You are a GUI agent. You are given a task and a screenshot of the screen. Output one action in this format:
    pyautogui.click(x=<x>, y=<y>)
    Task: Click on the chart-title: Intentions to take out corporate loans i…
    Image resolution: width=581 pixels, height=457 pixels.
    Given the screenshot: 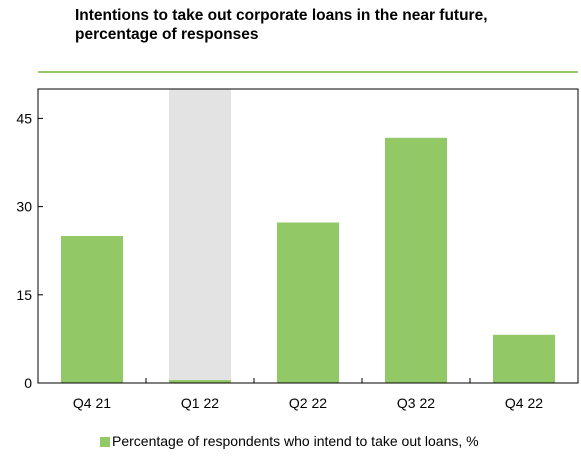 What is the action you would take?
    pyautogui.click(x=281, y=25)
    